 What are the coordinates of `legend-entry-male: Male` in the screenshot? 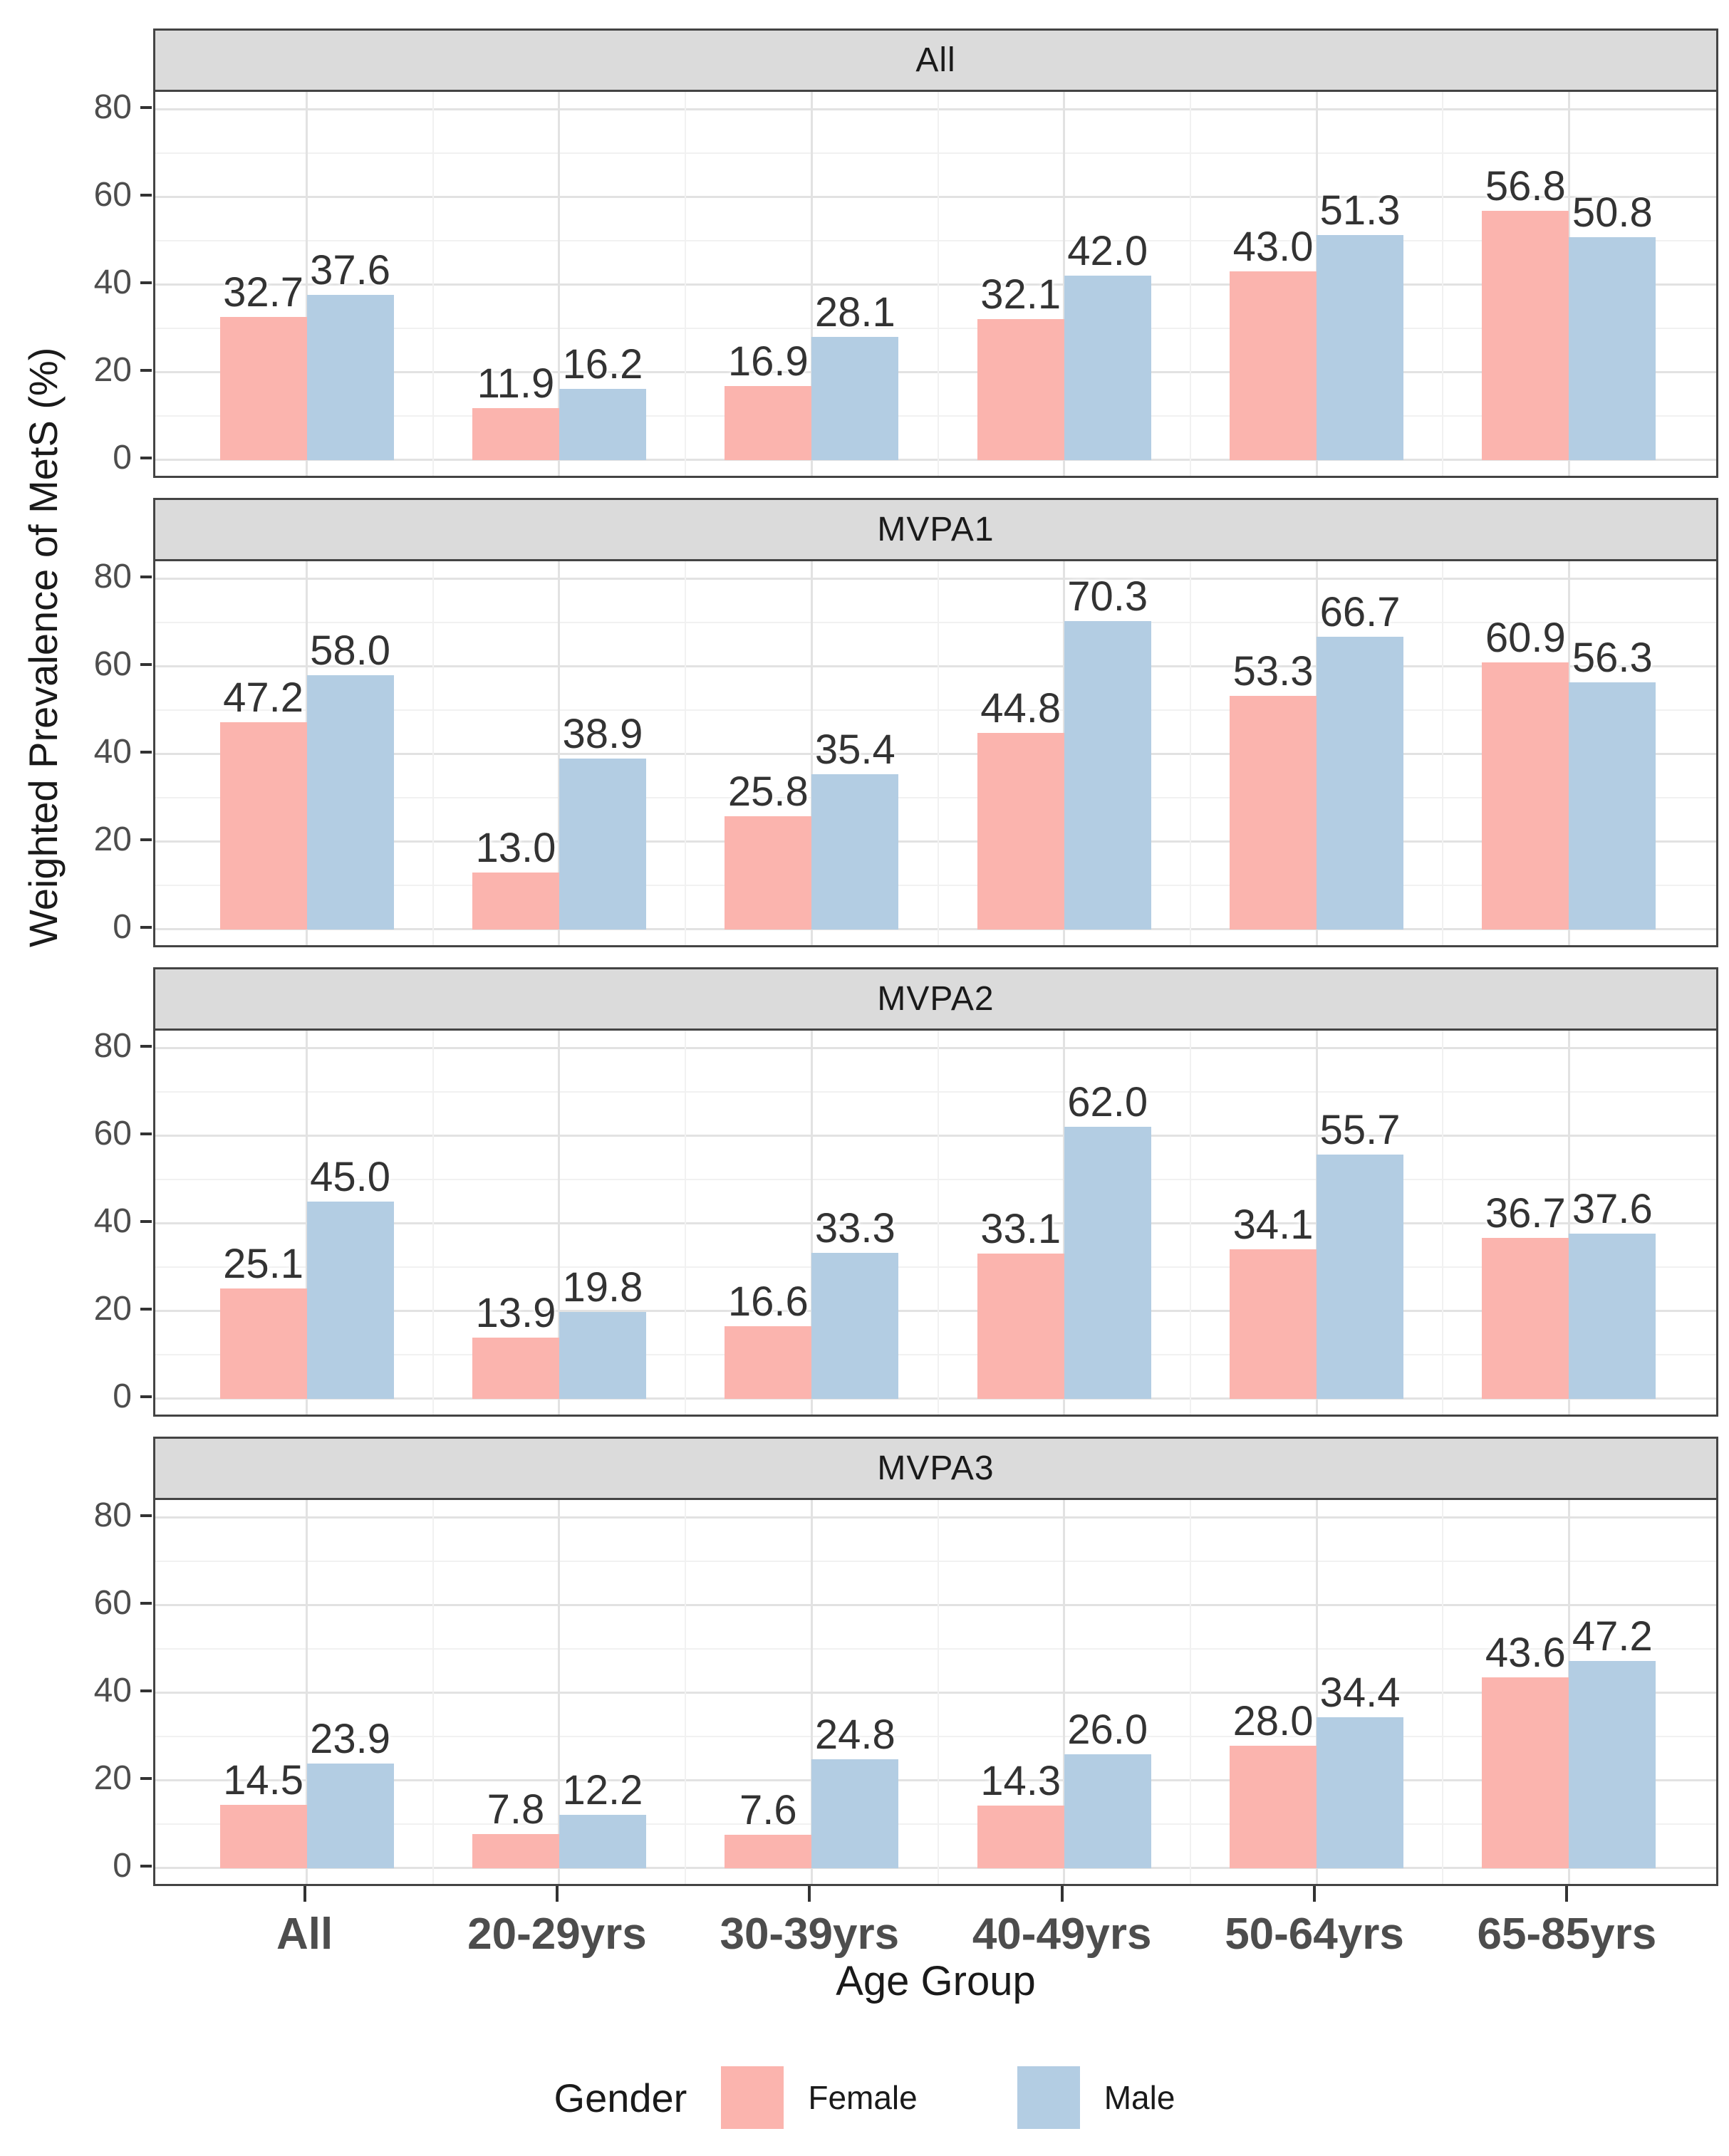 It's located at (1096, 2097).